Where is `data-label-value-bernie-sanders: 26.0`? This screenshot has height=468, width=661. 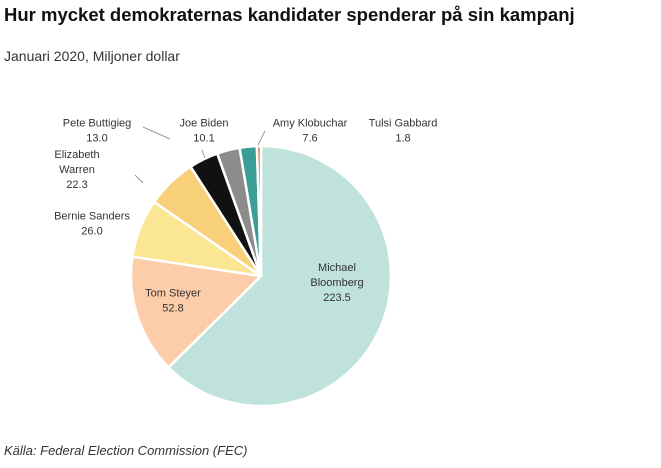
data-label-value-bernie-sanders: 26.0 is located at coordinates (91, 232).